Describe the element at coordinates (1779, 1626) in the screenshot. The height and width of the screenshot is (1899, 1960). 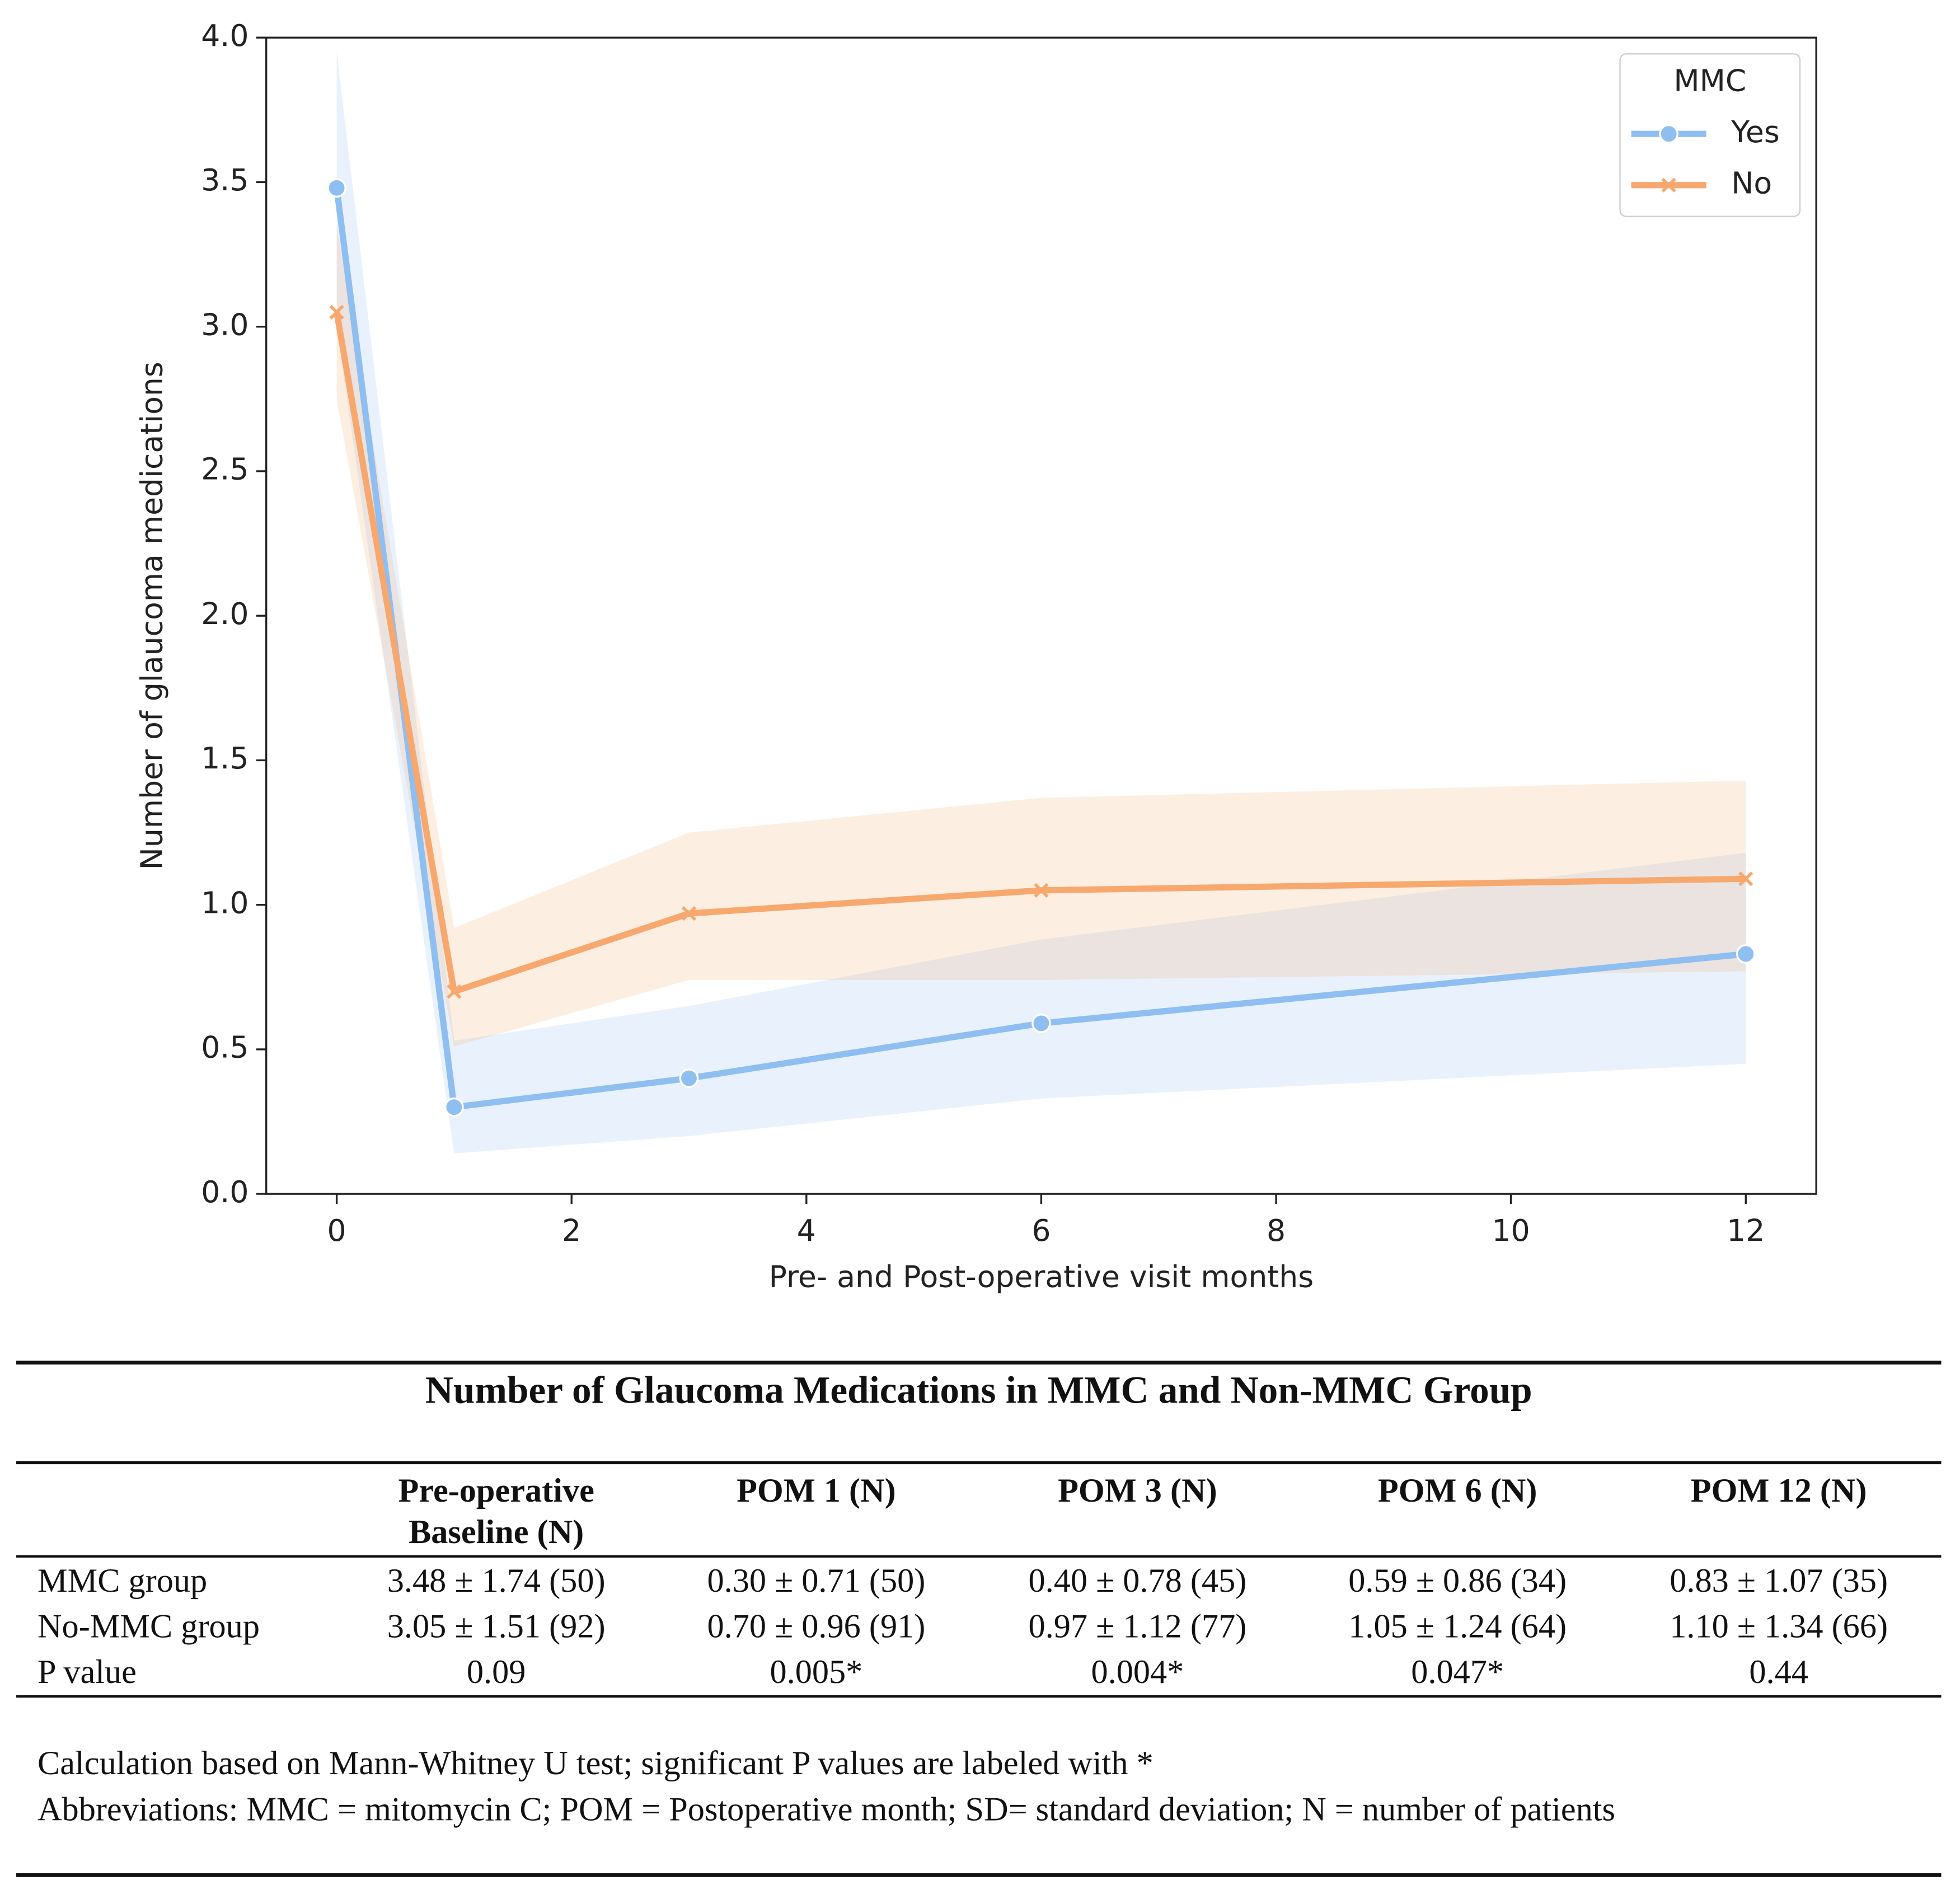
I see `table-cell: 1.10 ± 1.34 (66)` at that location.